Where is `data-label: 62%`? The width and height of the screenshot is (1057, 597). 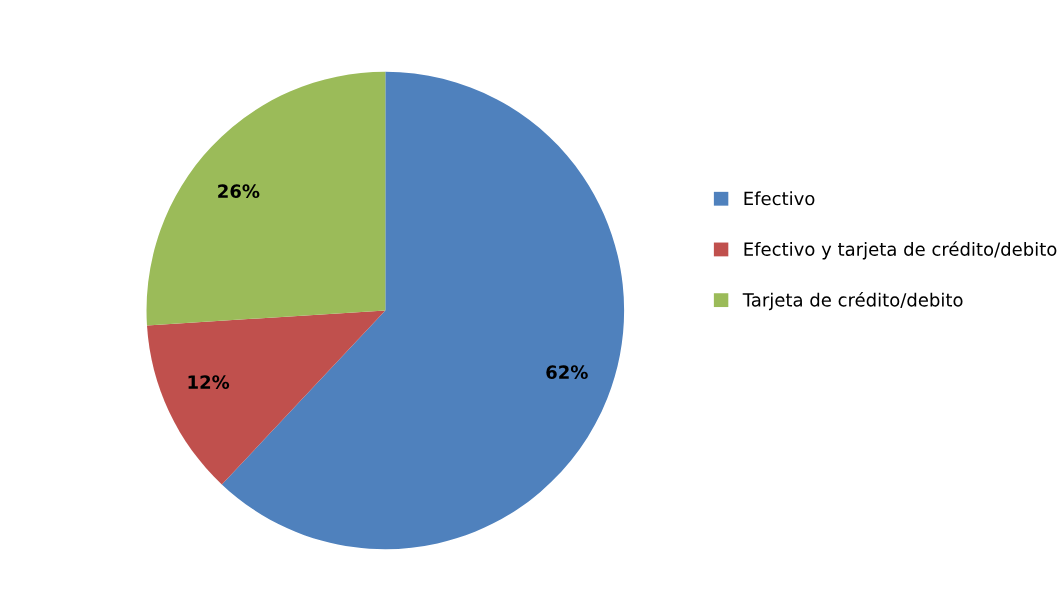
data-label: 62% is located at coordinates (567, 372).